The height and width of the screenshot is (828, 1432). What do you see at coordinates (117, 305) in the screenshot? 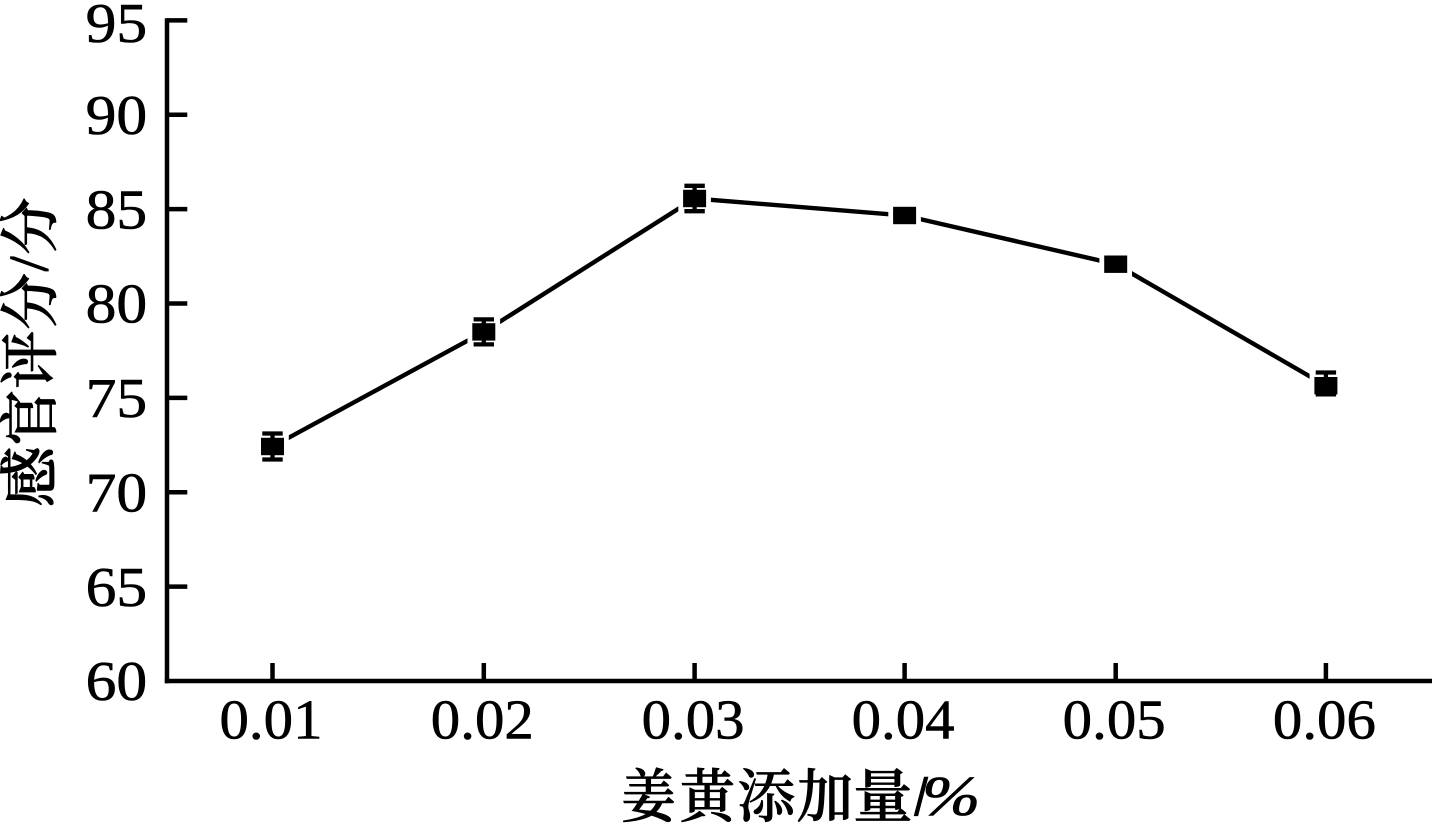
I see `svg-text: 80` at bounding box center [117, 305].